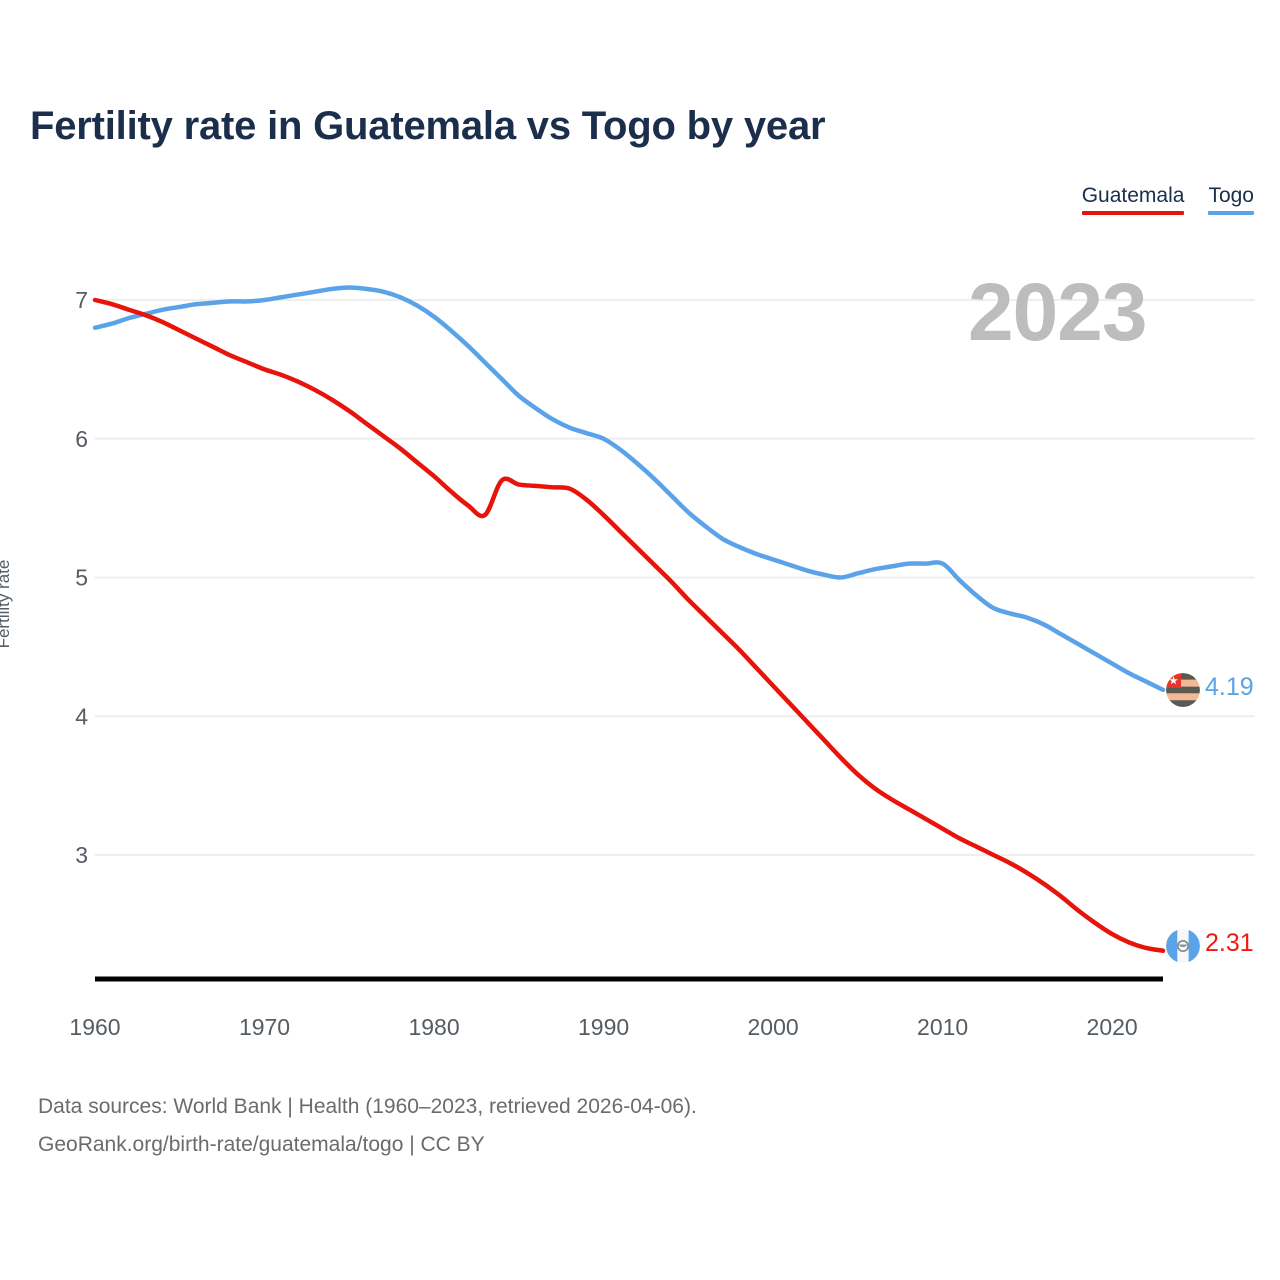 The image size is (1280, 1280). I want to click on legend-label-togo: Togo, so click(1231, 195).